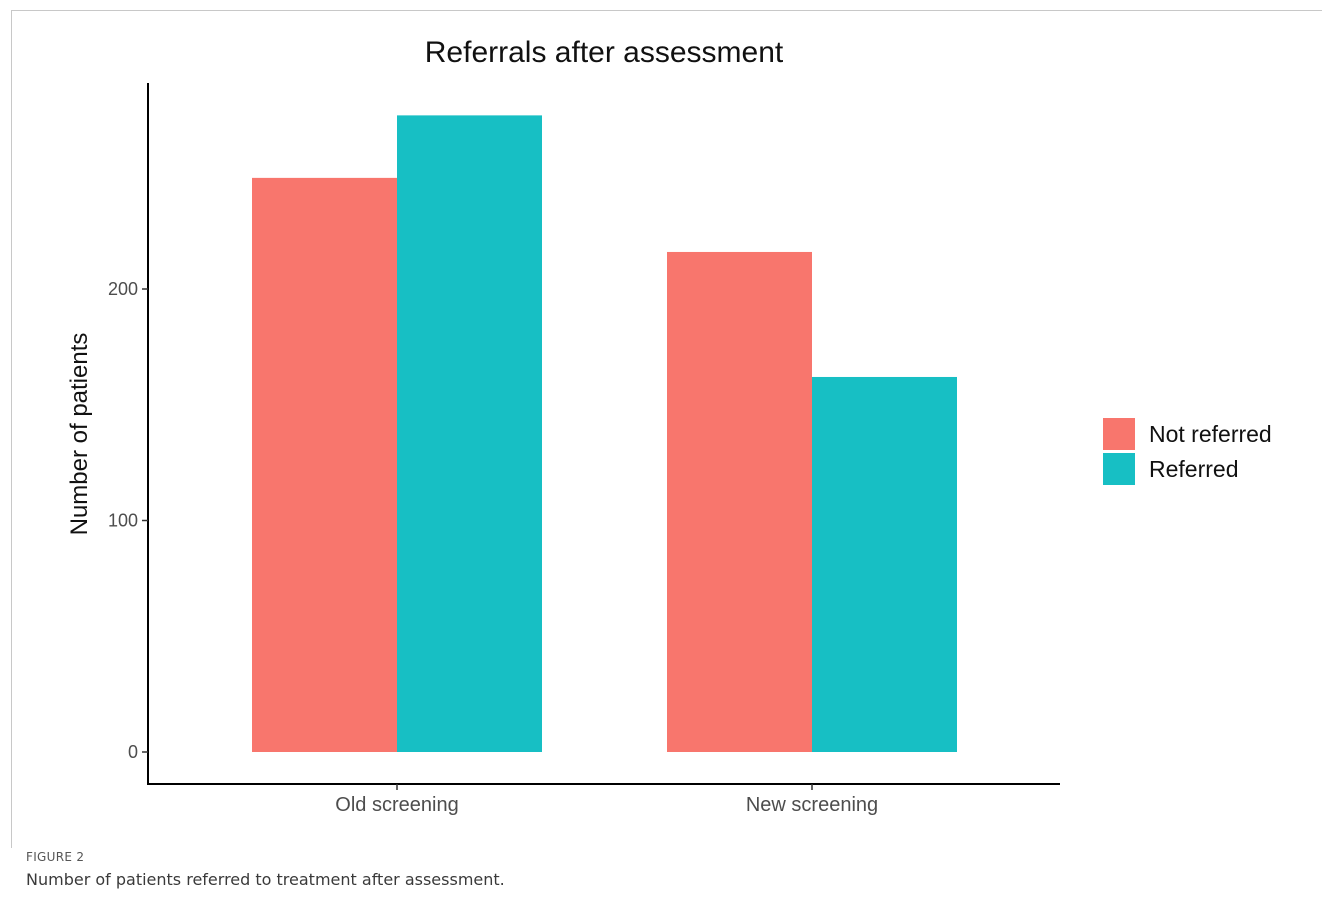 The image size is (1322, 901). What do you see at coordinates (604, 52) in the screenshot?
I see `chart-title: Referrals after assessment` at bounding box center [604, 52].